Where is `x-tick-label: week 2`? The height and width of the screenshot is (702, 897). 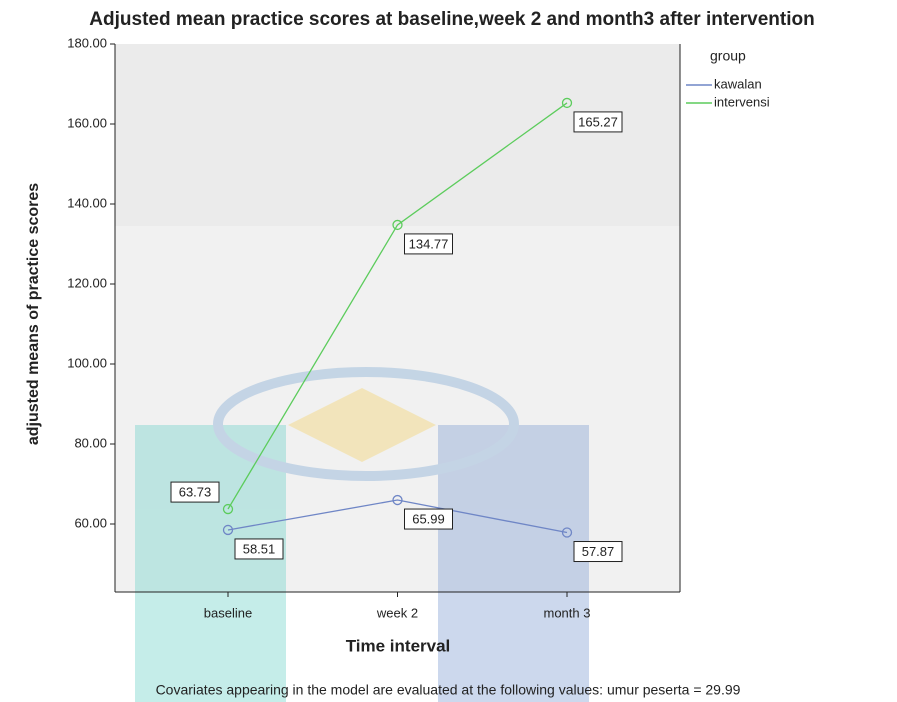 x-tick-label: week 2 is located at coordinates (397, 612).